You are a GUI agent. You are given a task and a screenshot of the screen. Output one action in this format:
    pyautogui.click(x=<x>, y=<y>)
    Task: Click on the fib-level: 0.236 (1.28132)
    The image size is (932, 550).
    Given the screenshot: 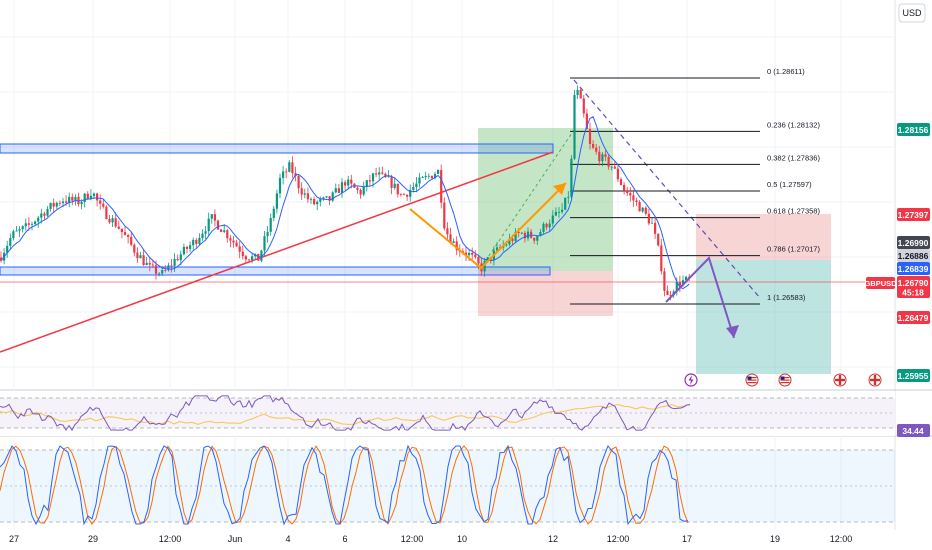 What is the action you would take?
    pyautogui.click(x=695, y=126)
    